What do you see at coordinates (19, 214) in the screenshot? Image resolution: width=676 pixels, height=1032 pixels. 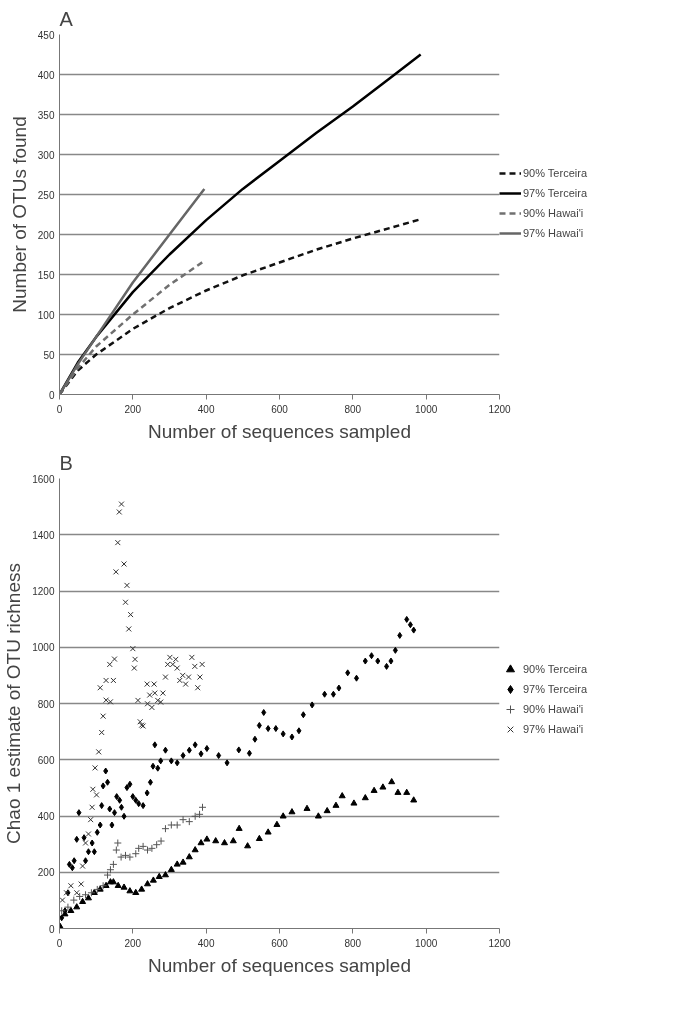 I see `y-axis-title: Number of OTUs found` at bounding box center [19, 214].